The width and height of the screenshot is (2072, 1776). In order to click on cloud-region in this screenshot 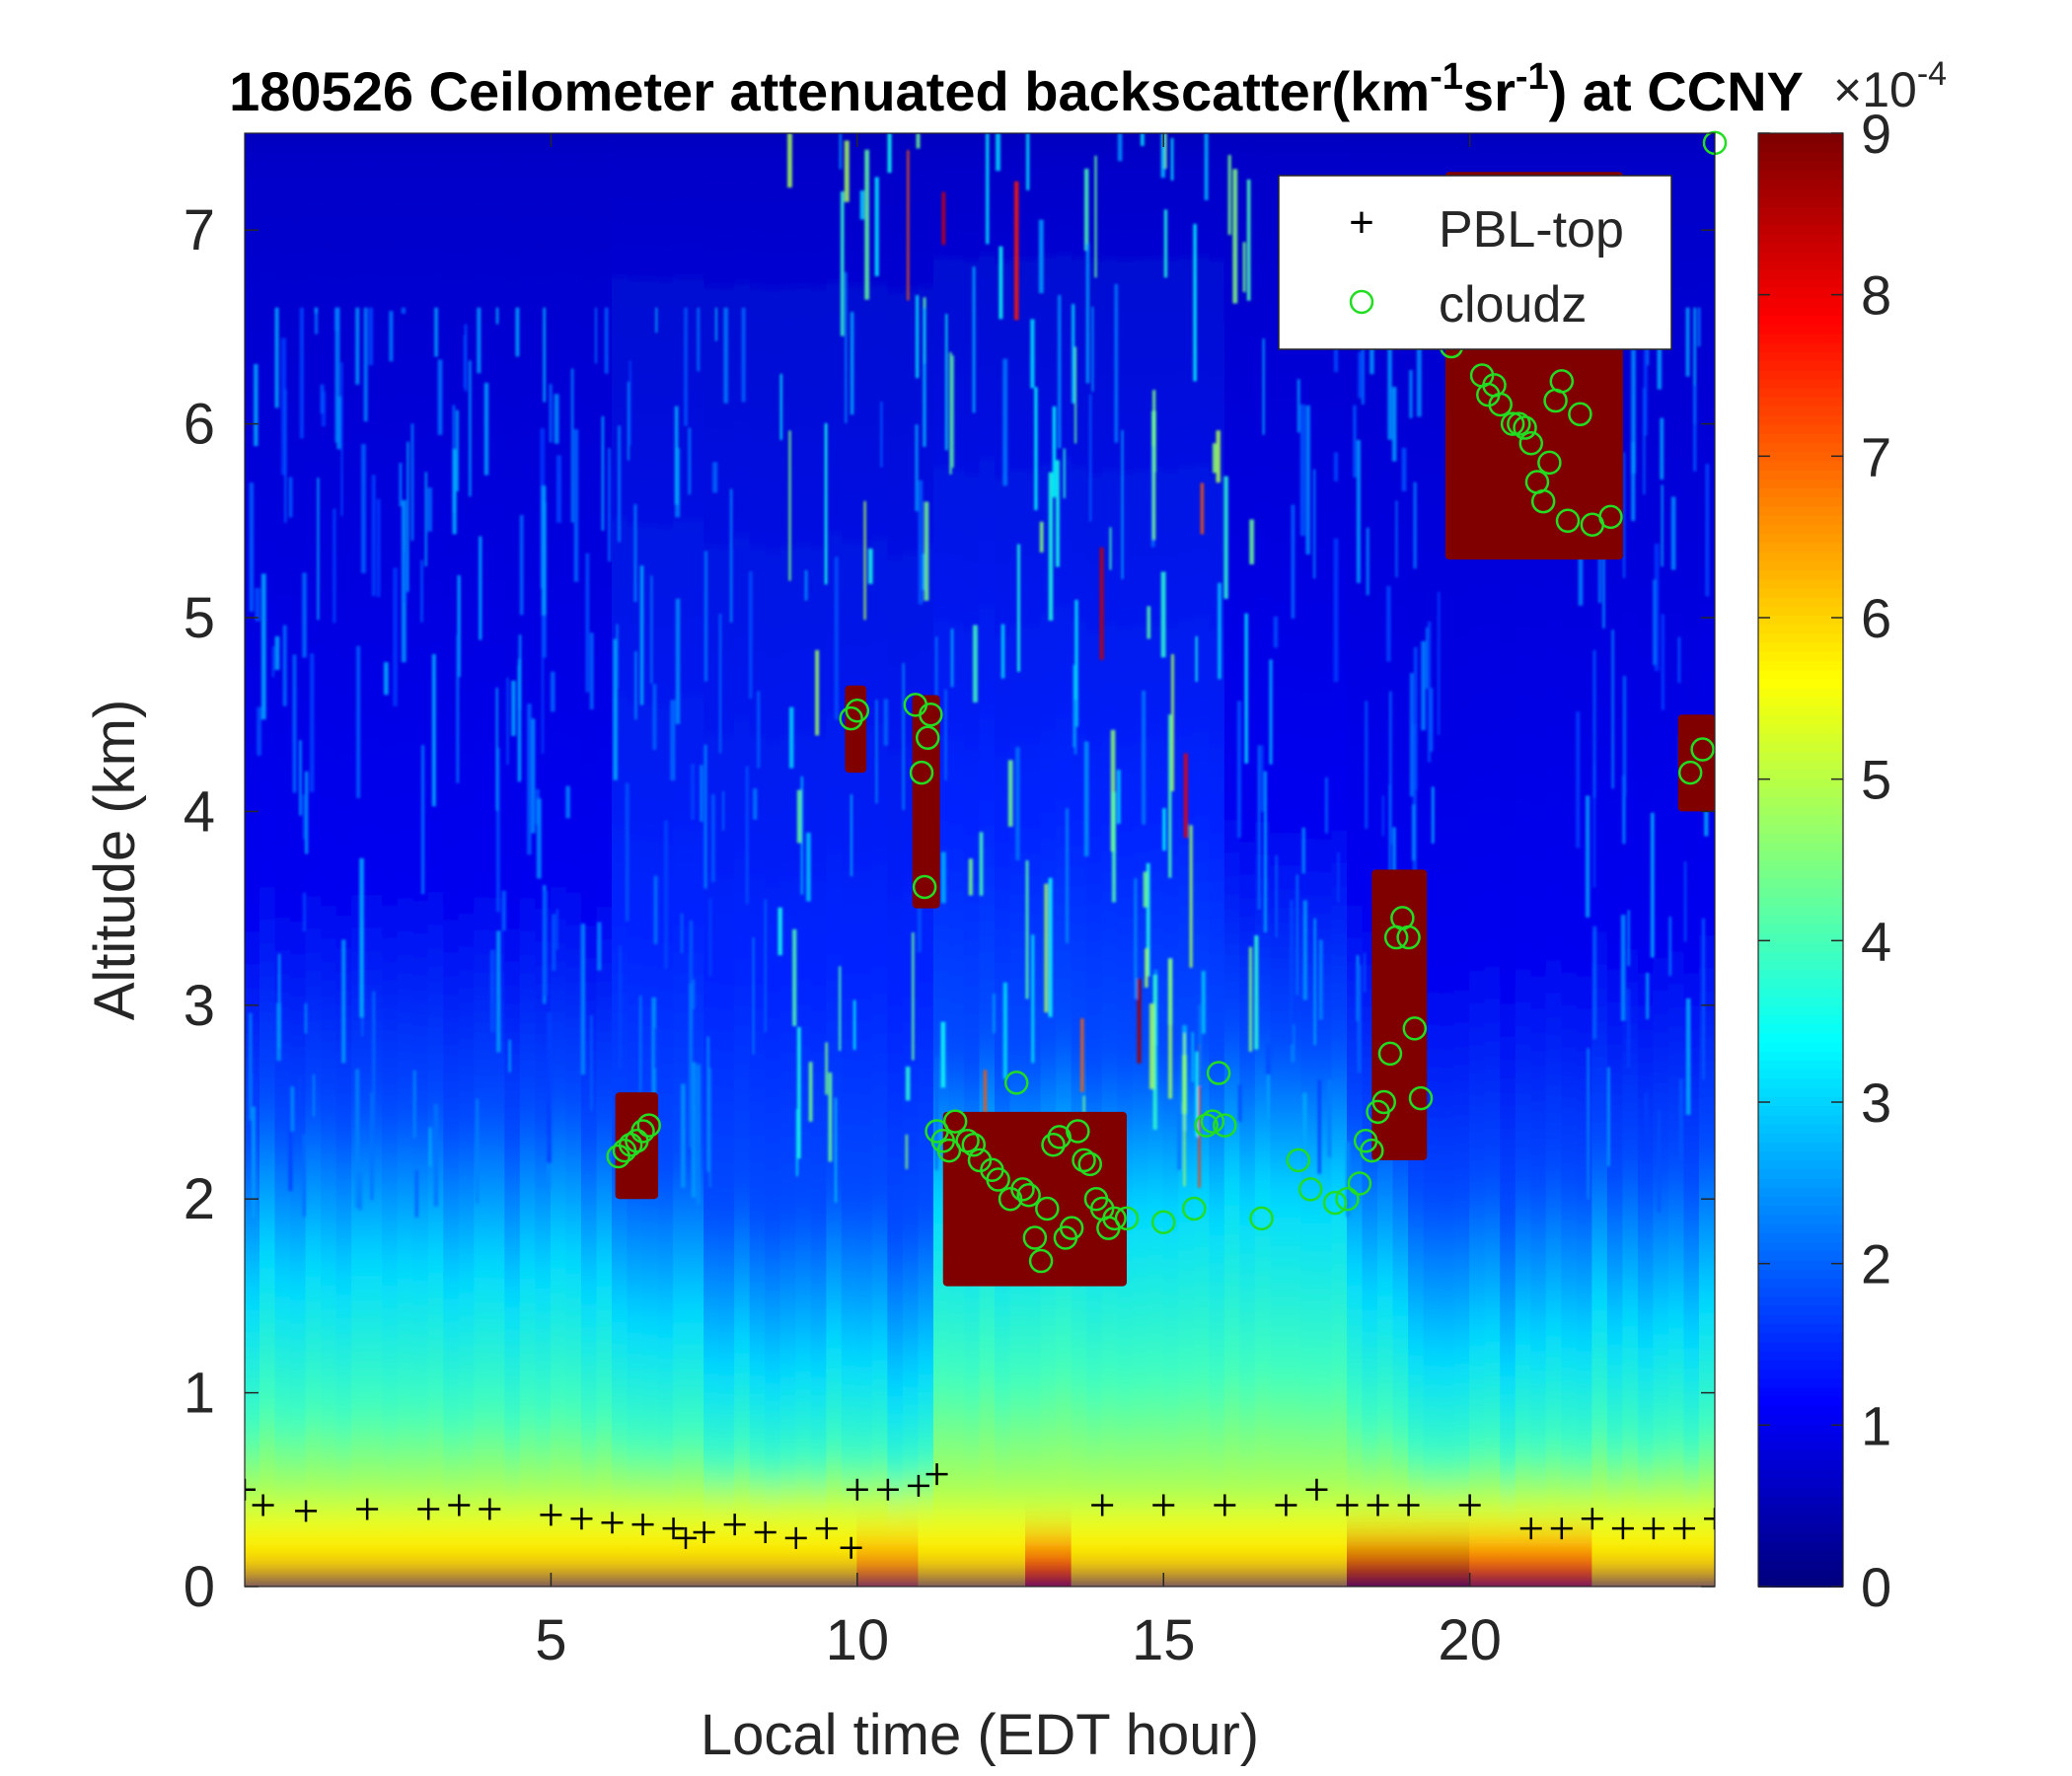, I will do `click(637, 1146)`.